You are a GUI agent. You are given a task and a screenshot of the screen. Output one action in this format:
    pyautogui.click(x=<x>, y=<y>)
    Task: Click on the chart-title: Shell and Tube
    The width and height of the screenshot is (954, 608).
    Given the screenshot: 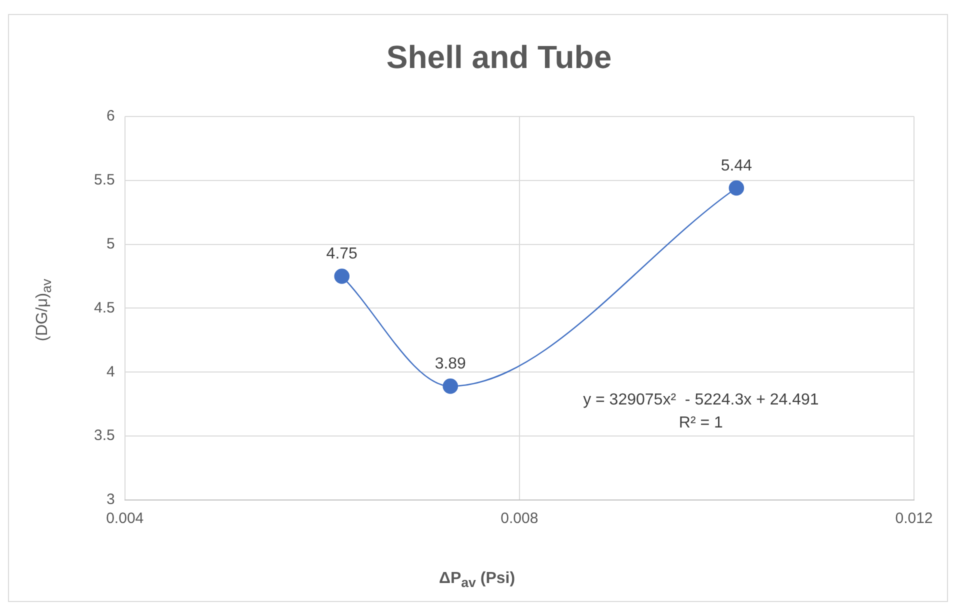 What is the action you would take?
    pyautogui.click(x=499, y=57)
    